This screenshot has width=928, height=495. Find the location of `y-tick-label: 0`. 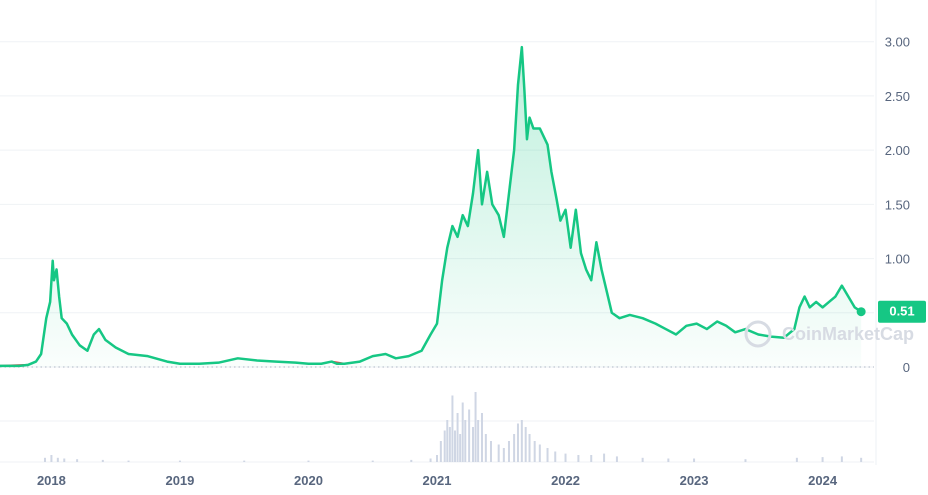

y-tick-label: 0 is located at coordinates (906, 367).